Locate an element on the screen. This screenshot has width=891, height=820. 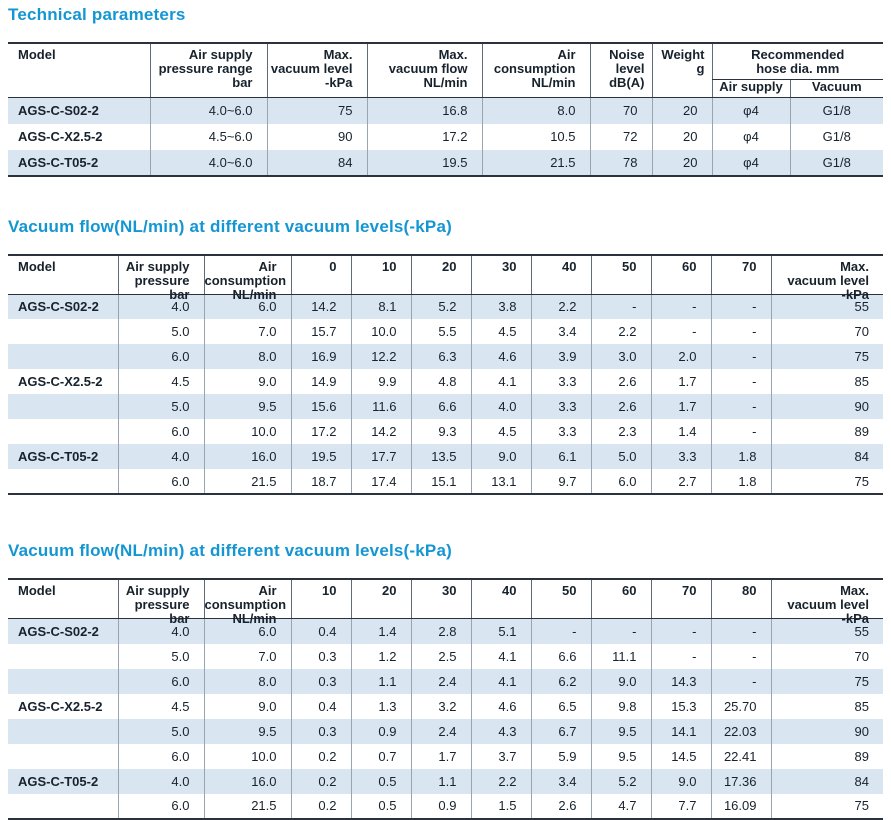
air-consumption-cell: 21.5 is located at coordinates (535, 162).